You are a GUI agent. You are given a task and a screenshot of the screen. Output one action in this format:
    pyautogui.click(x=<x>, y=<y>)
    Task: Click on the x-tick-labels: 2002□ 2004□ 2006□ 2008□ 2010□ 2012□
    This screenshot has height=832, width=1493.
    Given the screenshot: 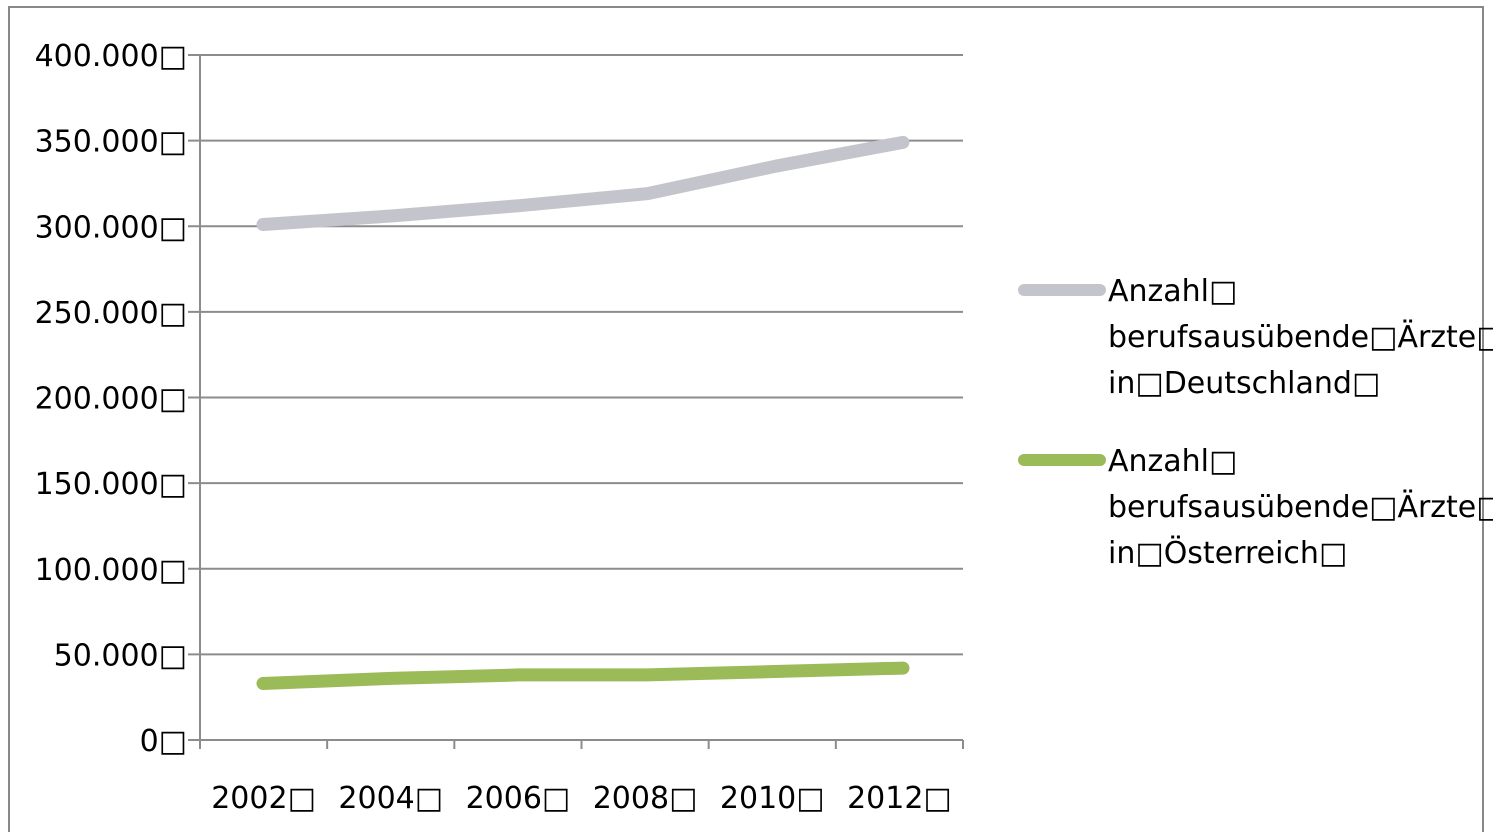 What is the action you would take?
    pyautogui.click(x=581, y=798)
    